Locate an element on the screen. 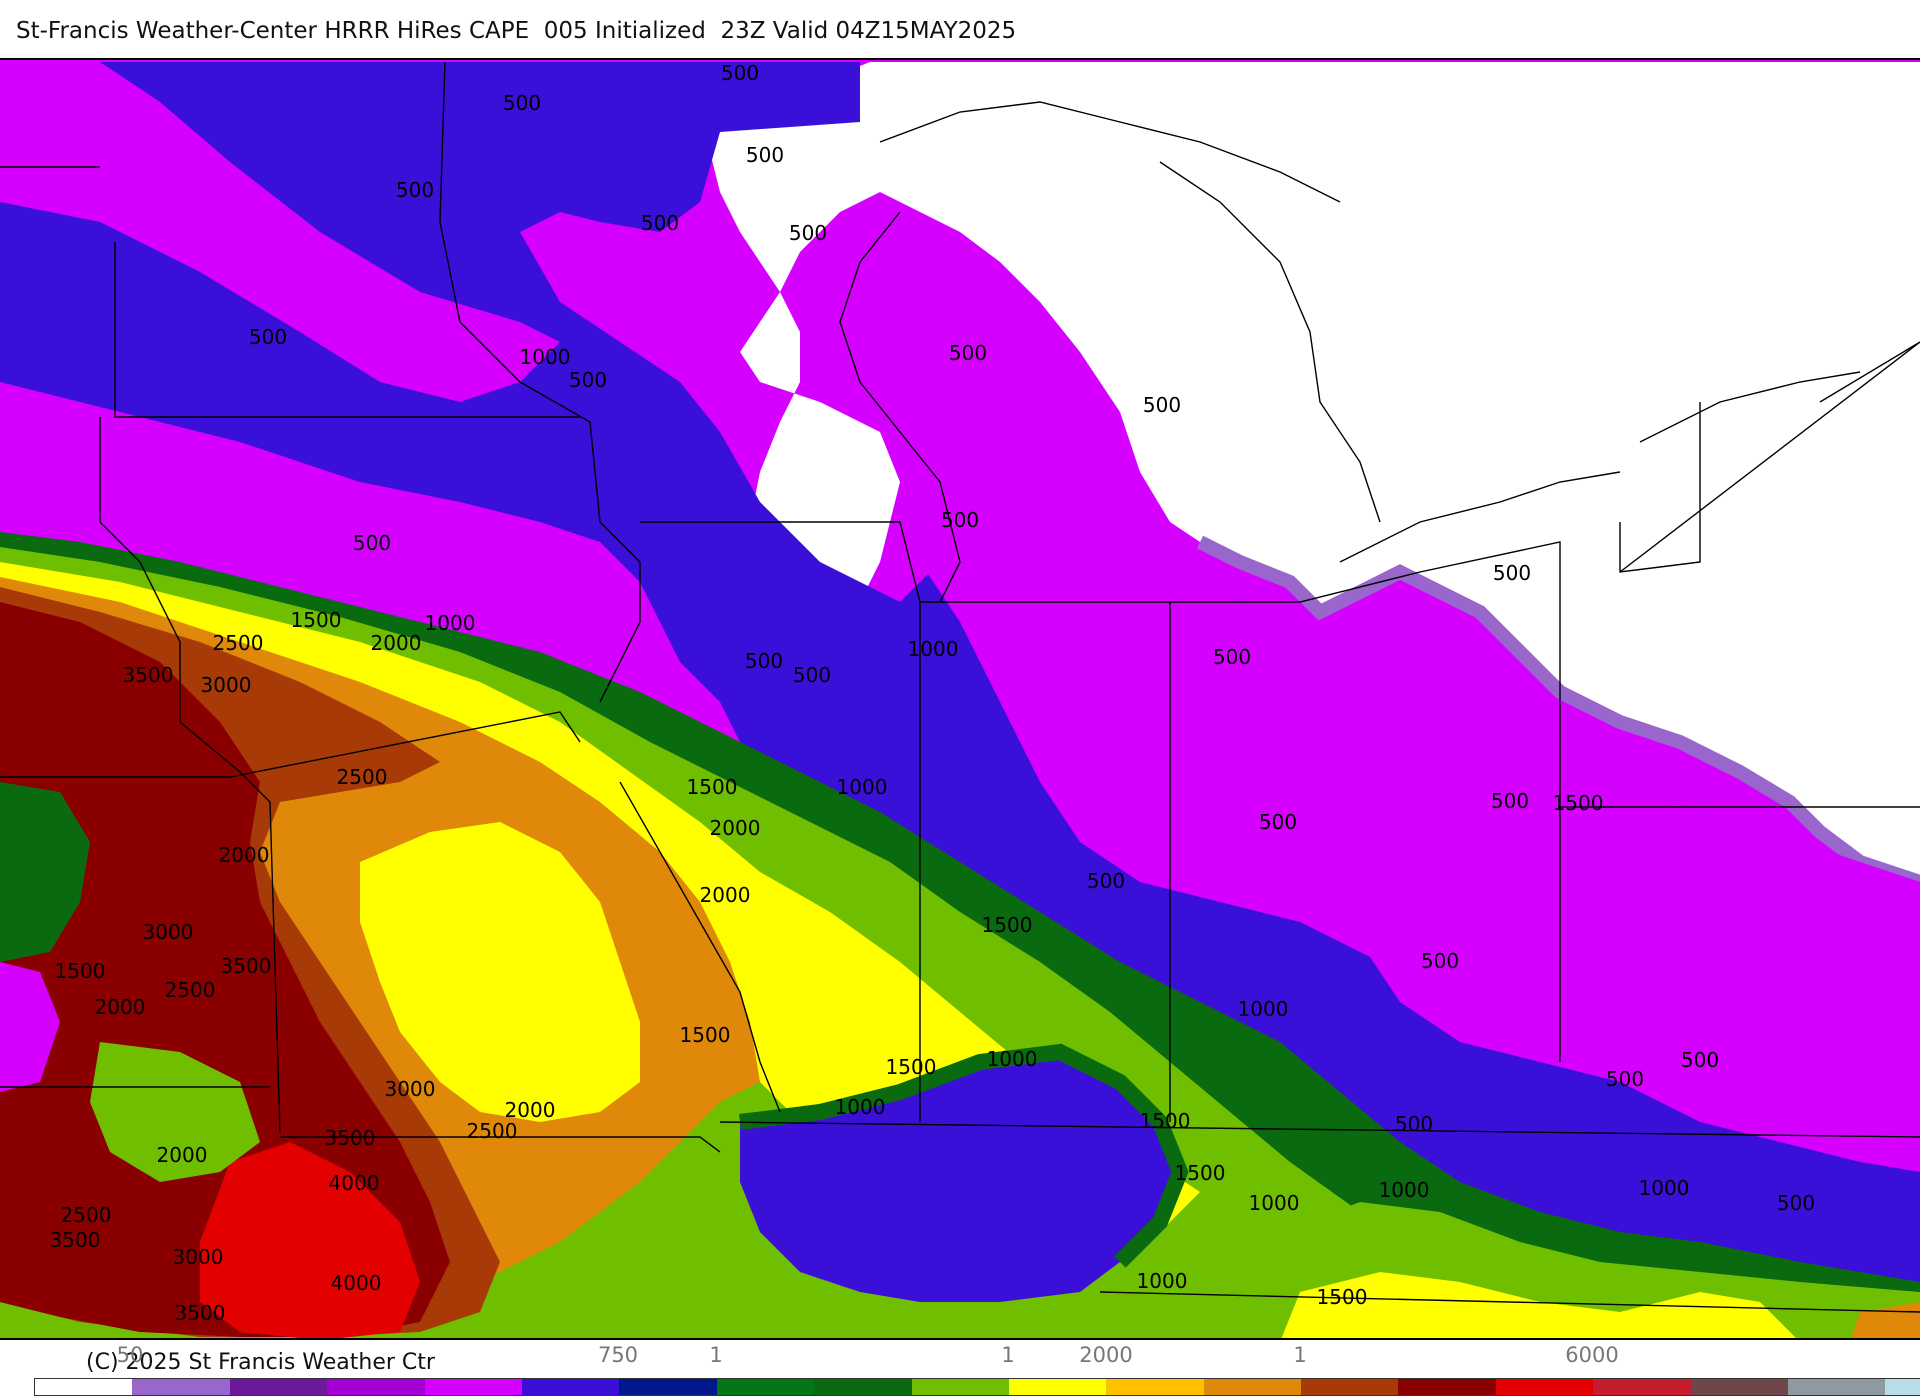 Image resolution: width=1920 pixels, height=1400 pixels. cape-500-region-upper is located at coordinates (280, 232).